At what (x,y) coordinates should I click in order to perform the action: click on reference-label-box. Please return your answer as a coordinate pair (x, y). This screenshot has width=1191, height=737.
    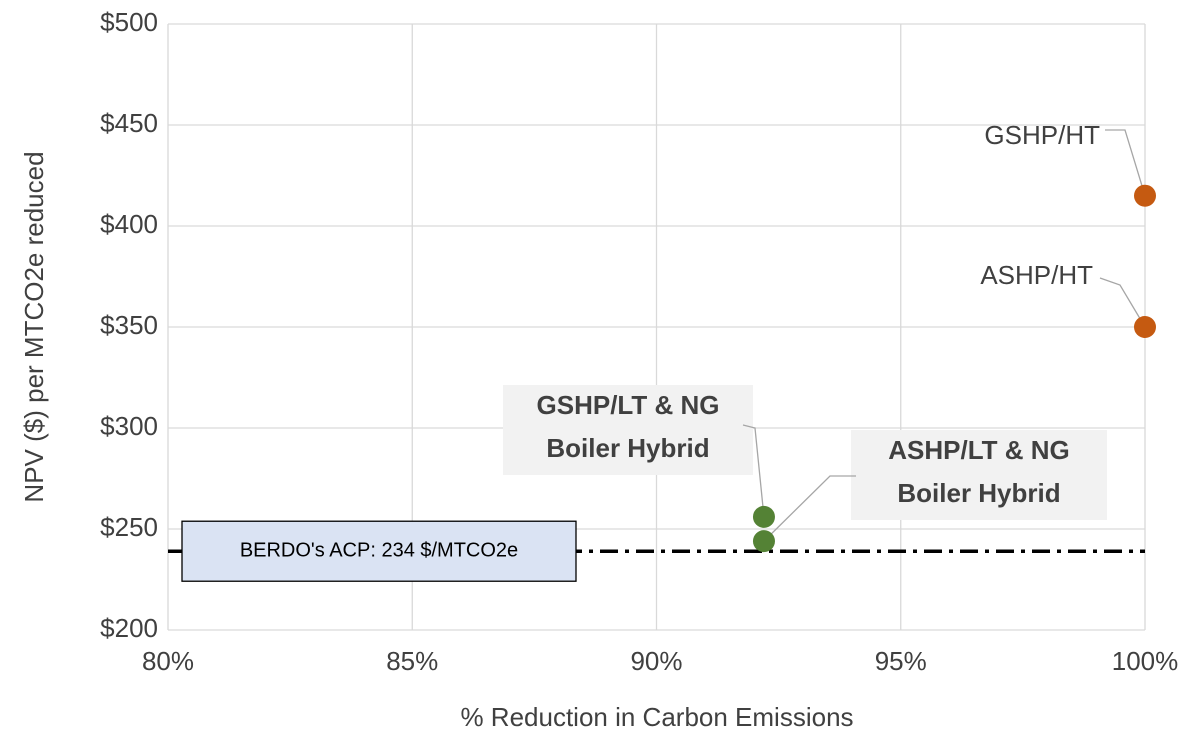
    Looking at the image, I should click on (379, 551).